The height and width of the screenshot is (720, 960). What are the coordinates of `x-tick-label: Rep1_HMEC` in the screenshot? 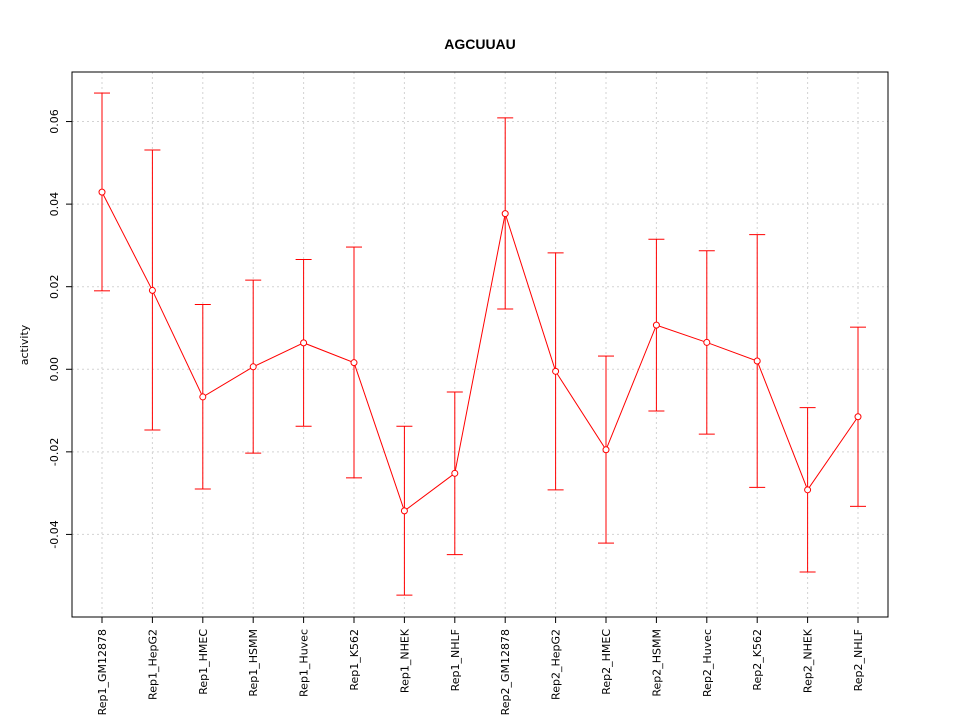 It's located at (203, 662).